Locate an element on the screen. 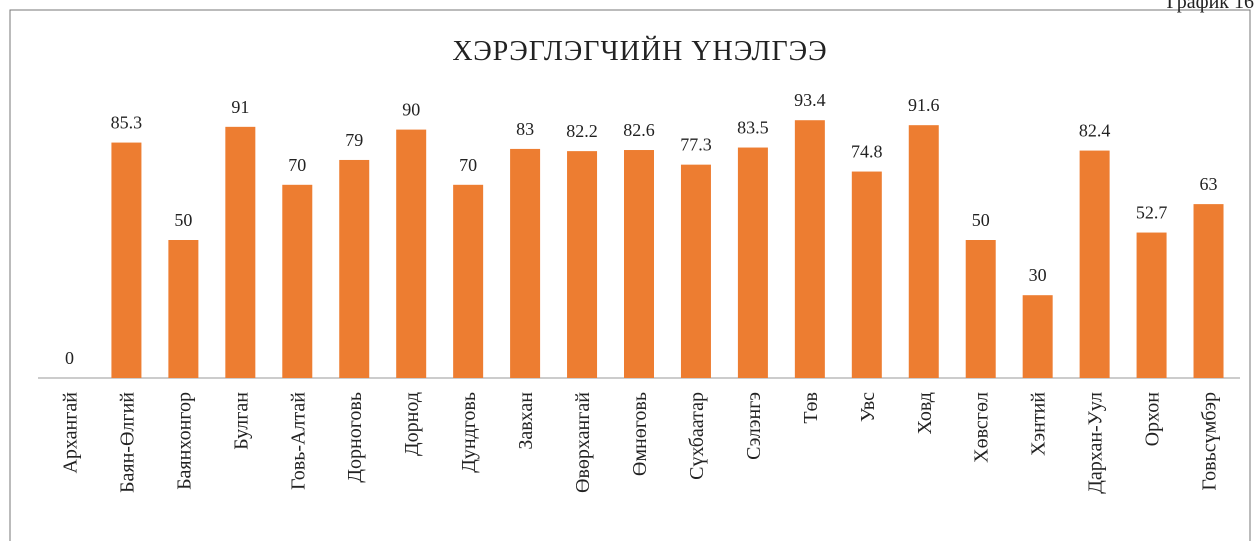 The height and width of the screenshot is (541, 1256). x-tick-label: Завхан is located at coordinates (526, 421).